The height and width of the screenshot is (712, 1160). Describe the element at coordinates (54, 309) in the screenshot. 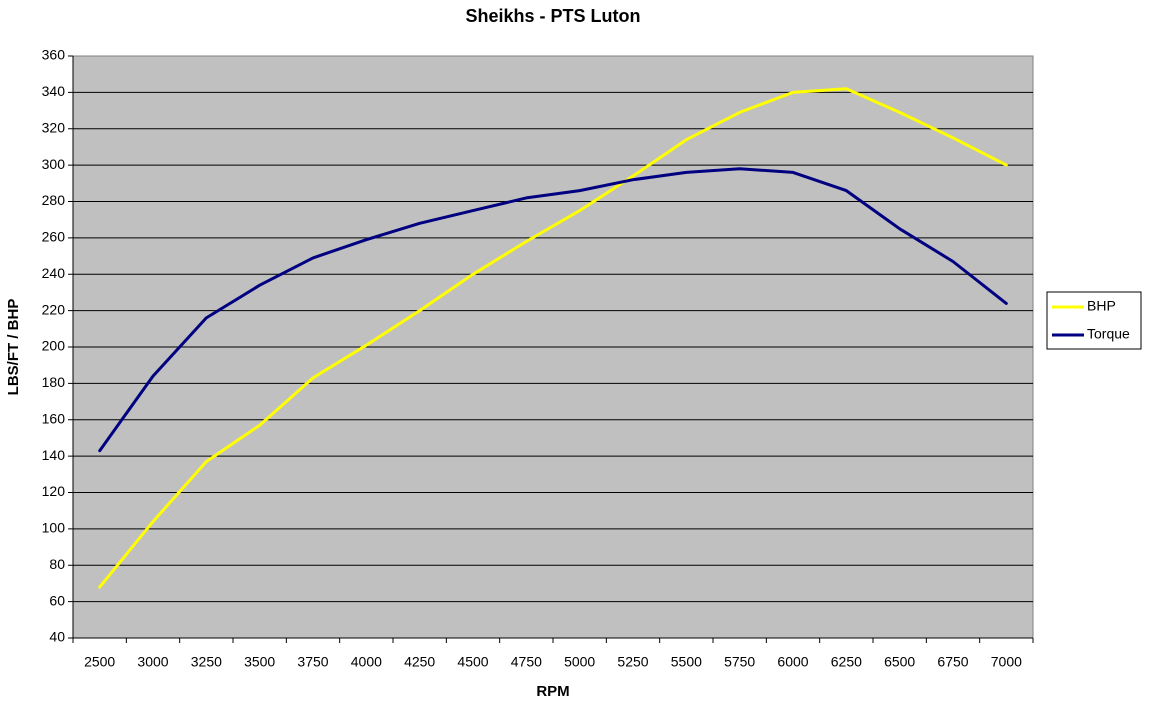

I see `y-tick-label: 220` at that location.